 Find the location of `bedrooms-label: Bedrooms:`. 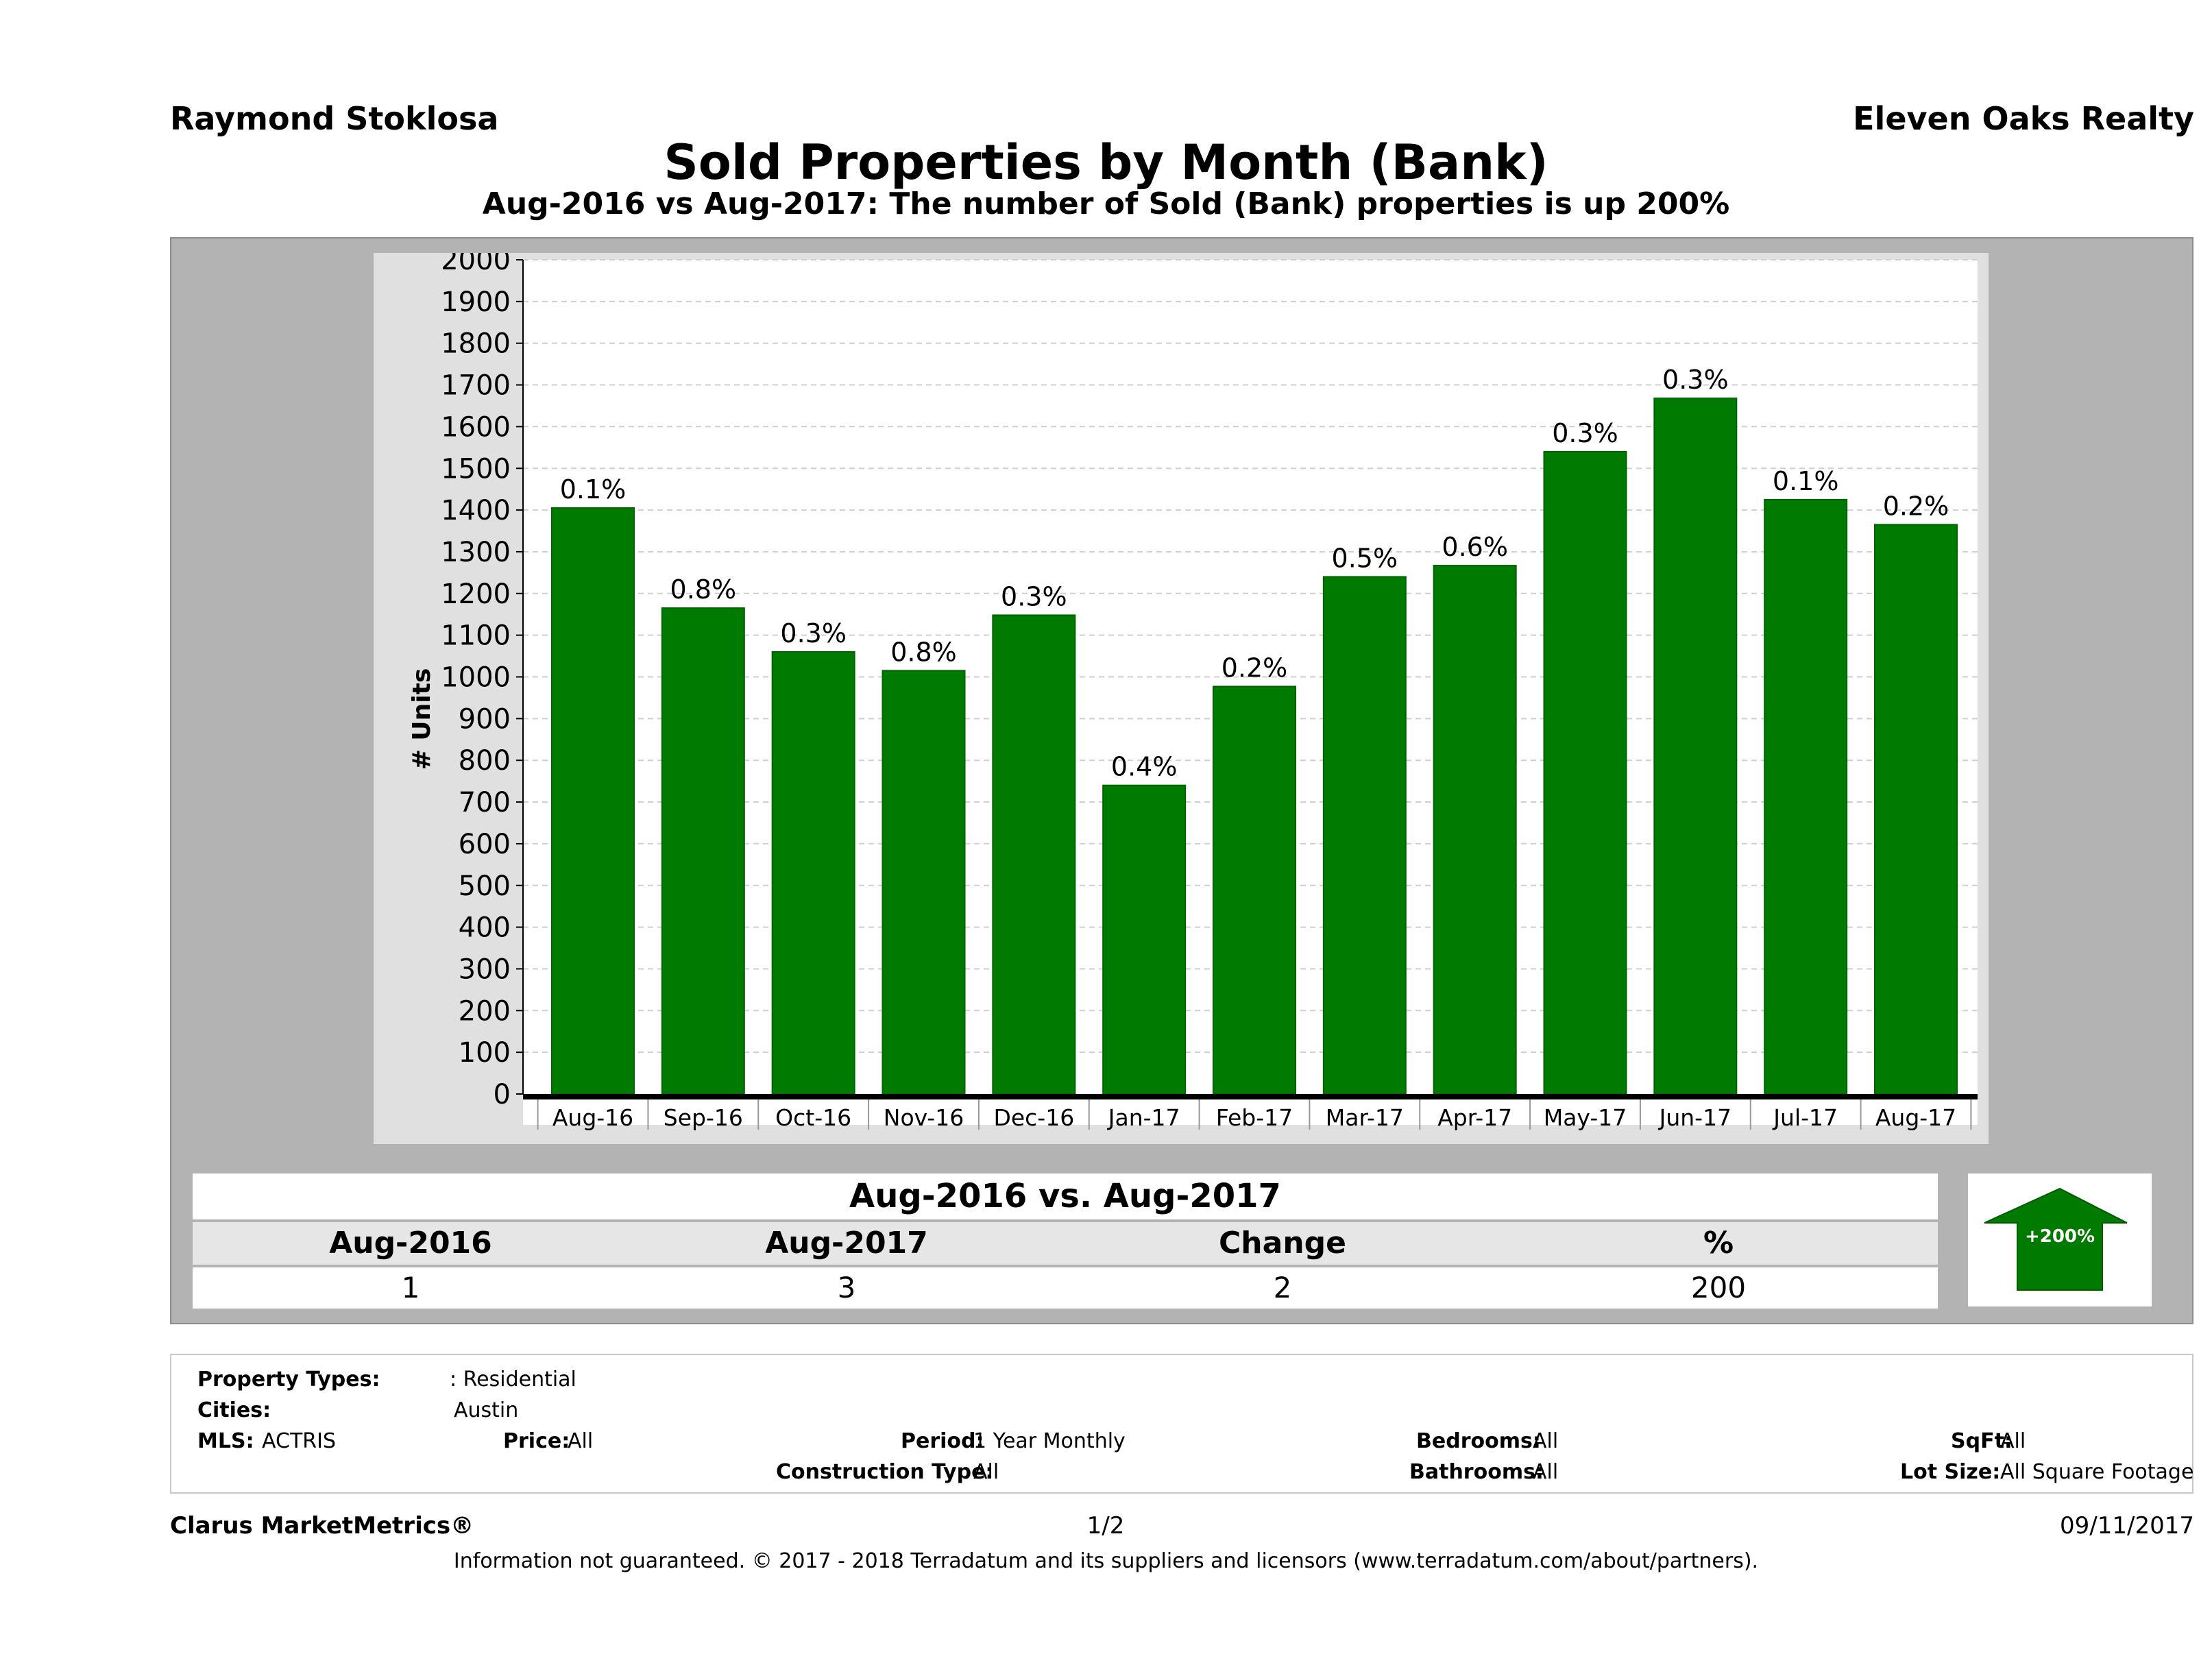

bedrooms-label: Bedrooms: is located at coordinates (1478, 1441).